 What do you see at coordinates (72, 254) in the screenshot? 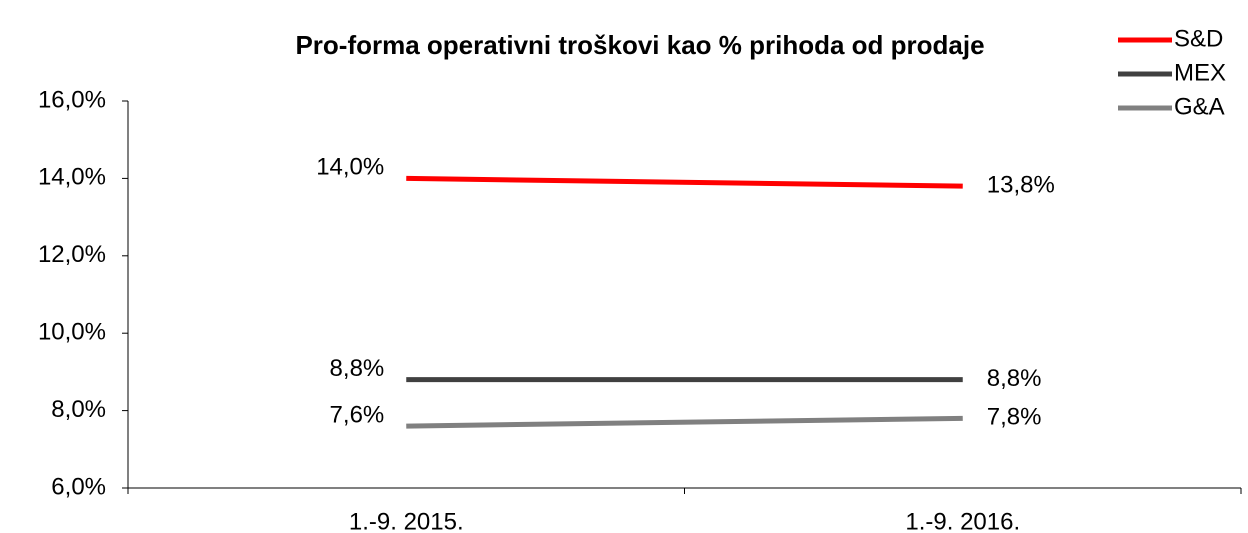
I see `y-tick-label: 12,0%` at bounding box center [72, 254].